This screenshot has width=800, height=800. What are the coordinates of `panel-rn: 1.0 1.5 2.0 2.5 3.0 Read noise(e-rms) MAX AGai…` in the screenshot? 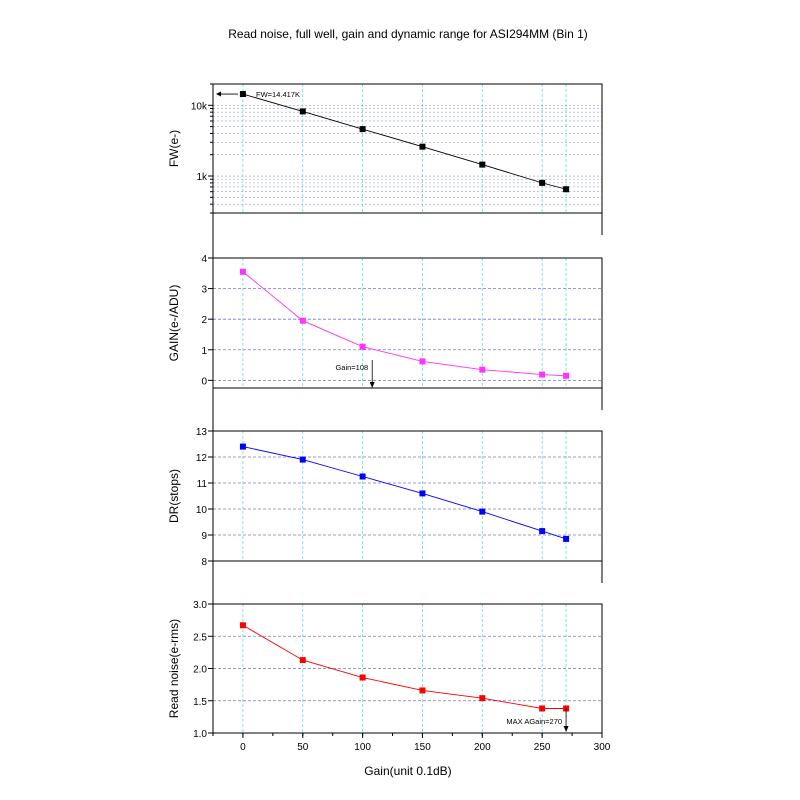 It's located at (385, 650).